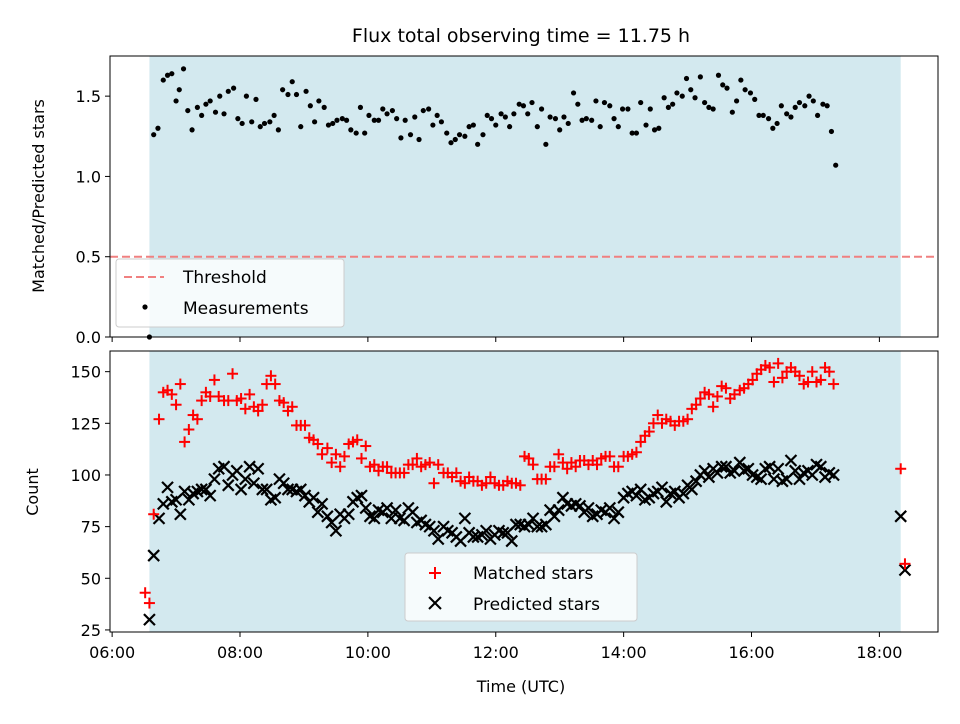 The image size is (960, 724). I want to click on legend-threshold-label: Threshold, so click(224, 278).